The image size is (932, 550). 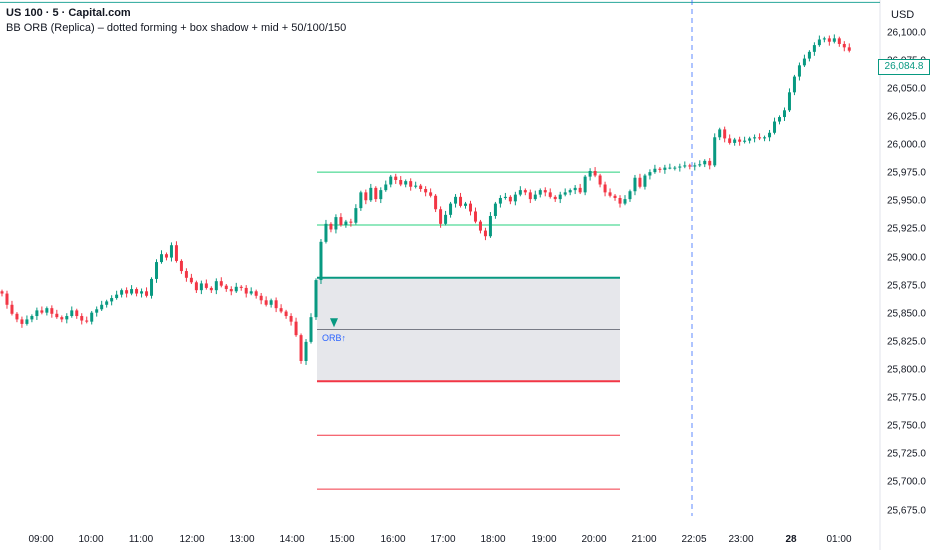 I want to click on time-axis-label: 20:00, so click(x=594, y=539).